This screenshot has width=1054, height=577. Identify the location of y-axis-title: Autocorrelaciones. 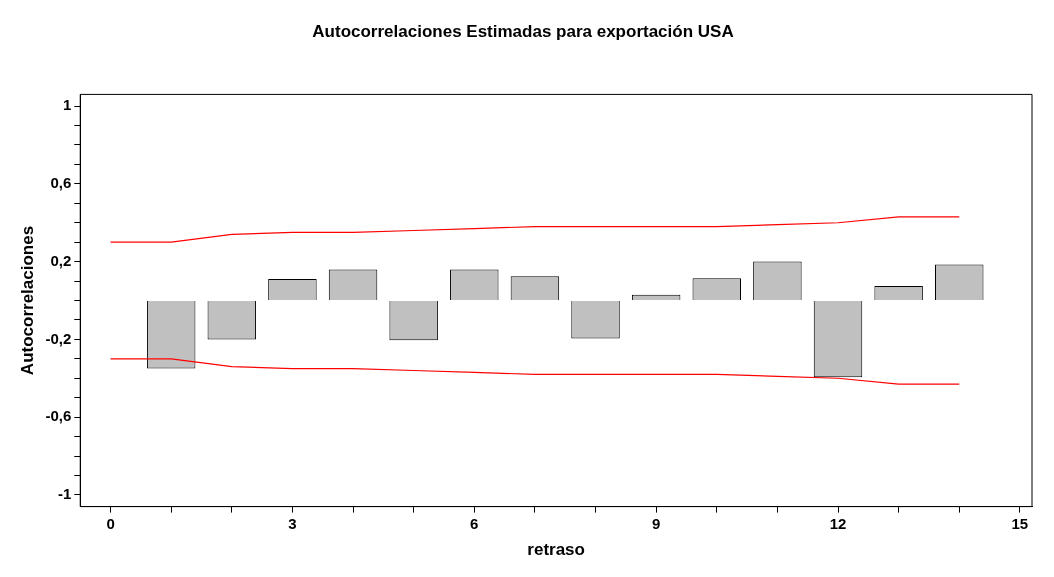
(27, 300).